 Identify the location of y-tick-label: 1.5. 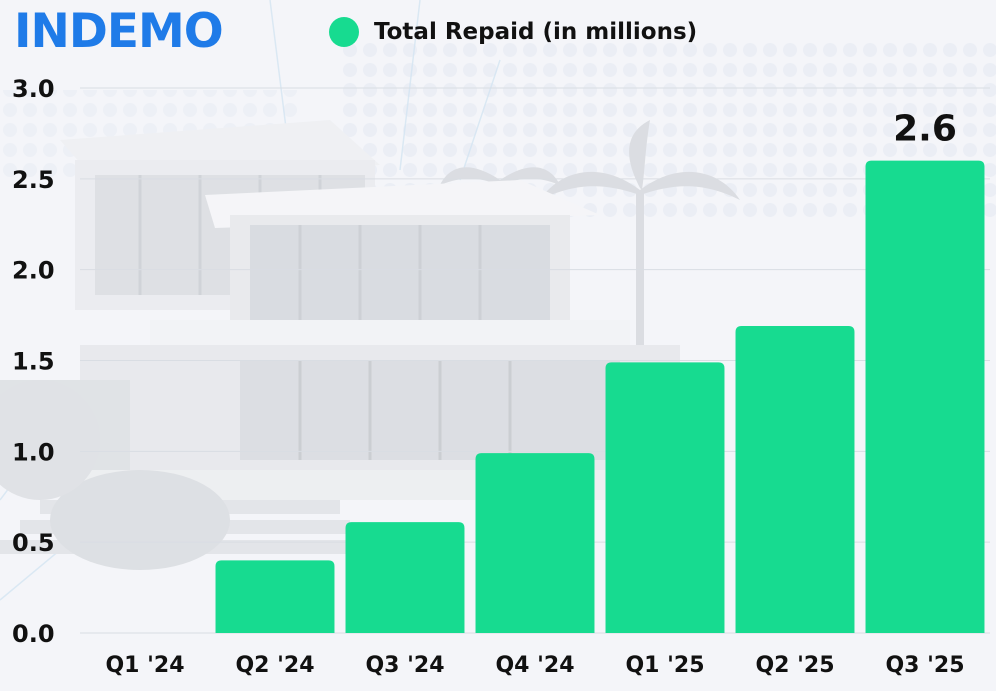
(33, 362).